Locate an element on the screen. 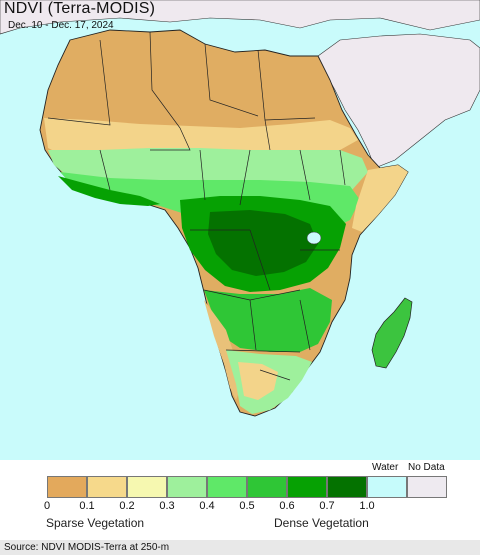  legend-water-label: Water is located at coordinates (385, 467).